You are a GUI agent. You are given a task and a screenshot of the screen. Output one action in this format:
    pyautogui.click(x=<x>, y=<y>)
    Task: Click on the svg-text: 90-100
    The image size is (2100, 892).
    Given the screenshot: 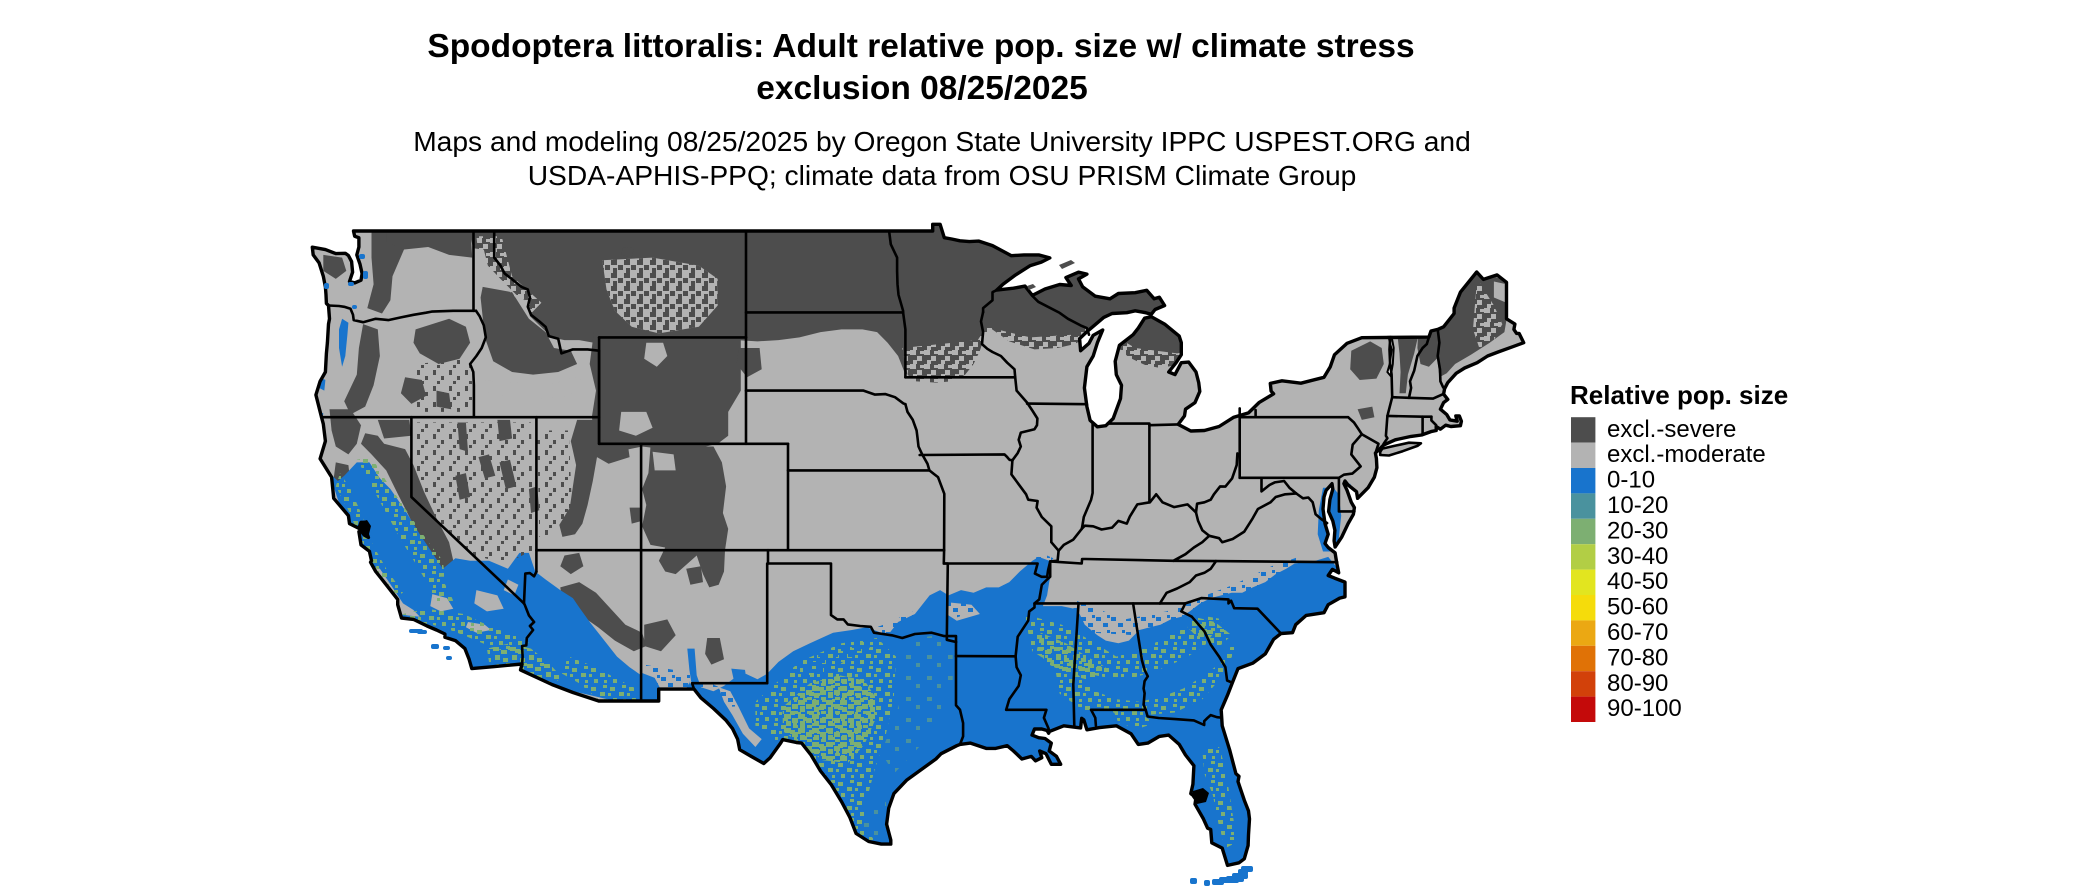 What is the action you would take?
    pyautogui.click(x=1644, y=708)
    